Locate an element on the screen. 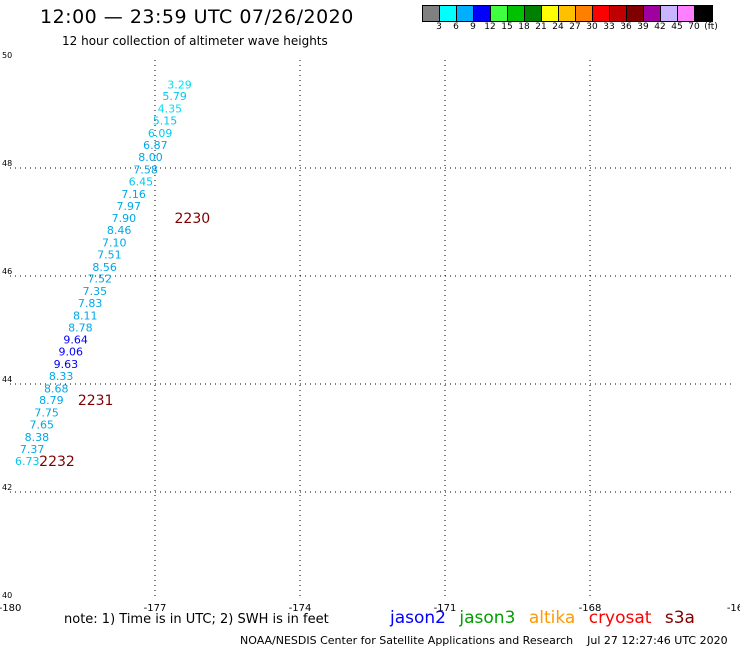 The image size is (740, 650). color-scale-label: 70 is located at coordinates (694, 27).